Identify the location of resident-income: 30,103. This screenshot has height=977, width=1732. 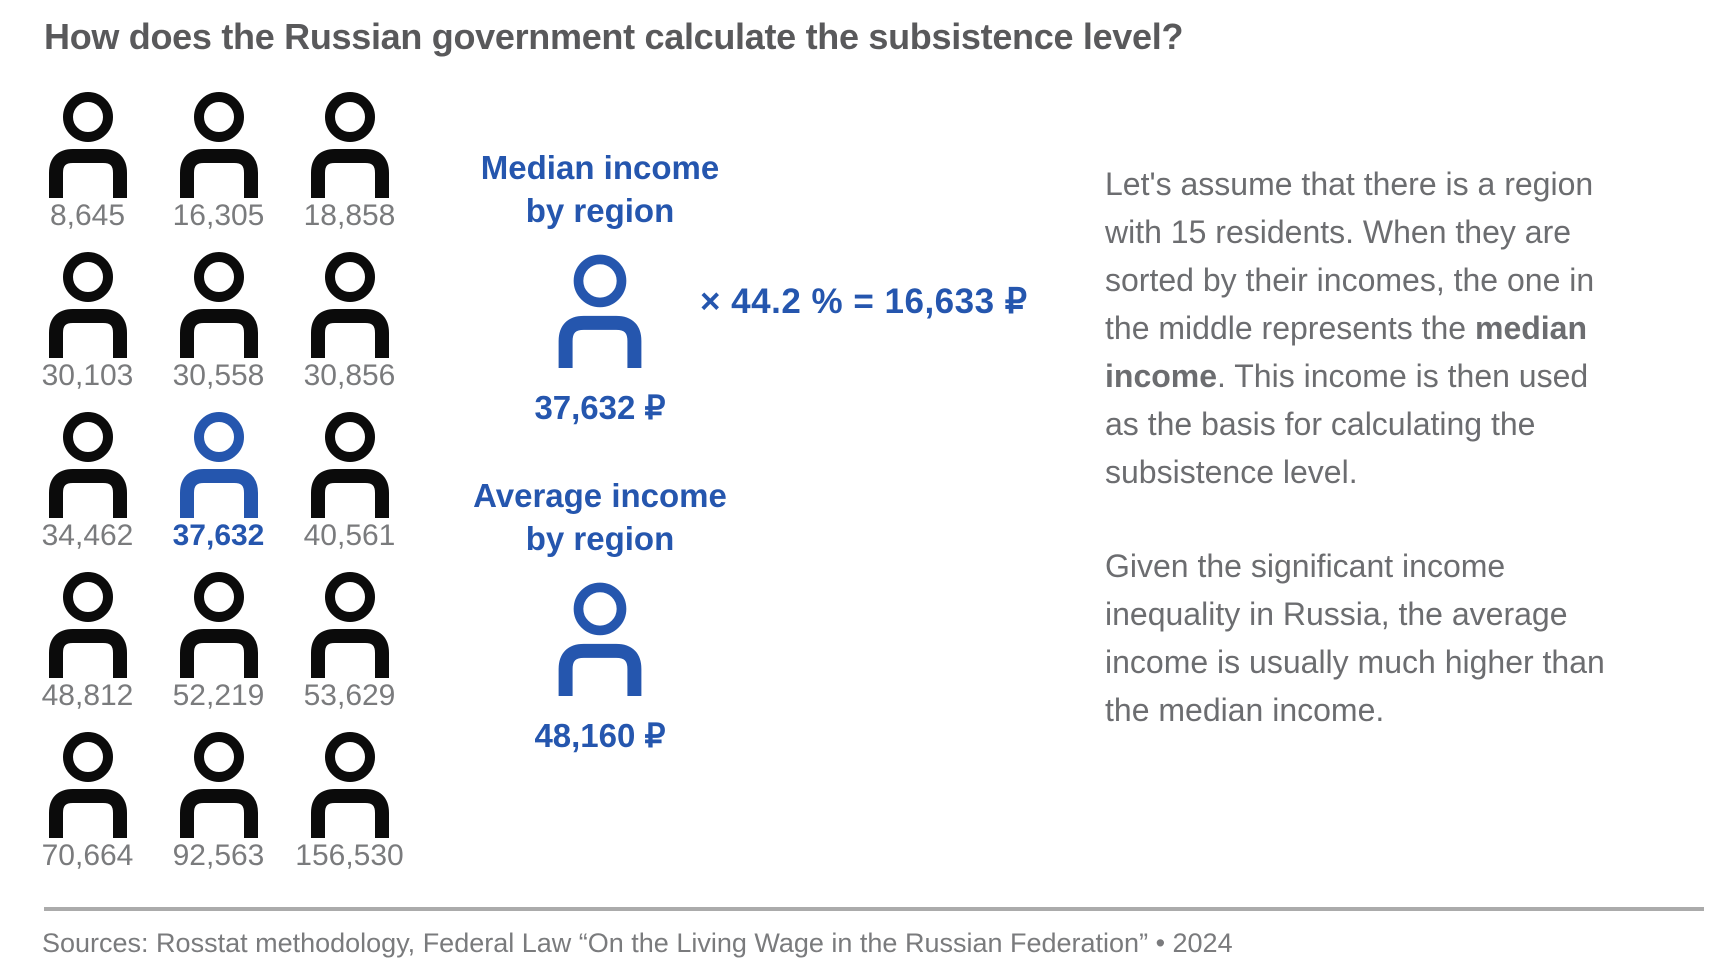
(87, 375).